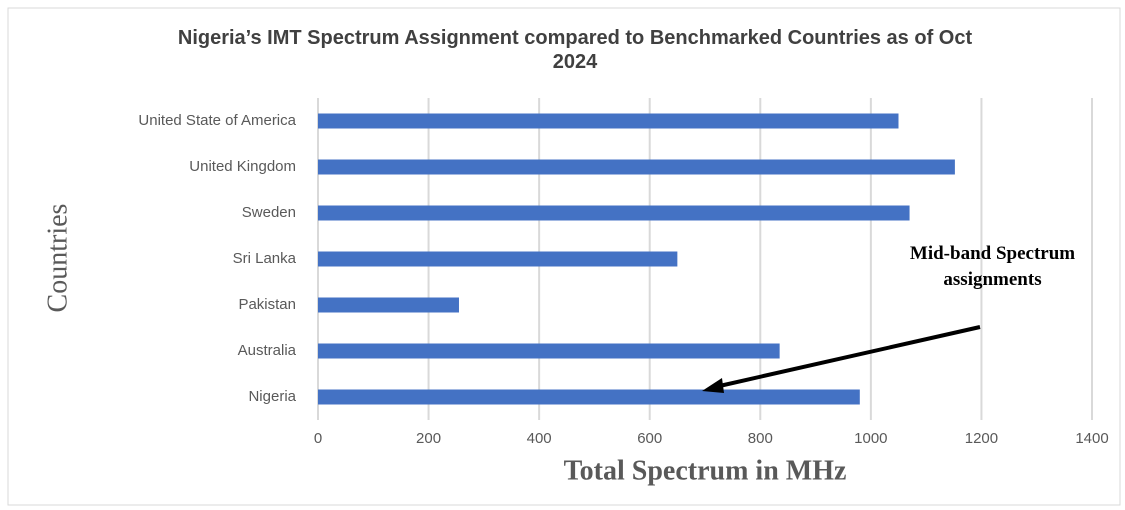 This screenshot has width=1125, height=510. What do you see at coordinates (428, 438) in the screenshot?
I see `x-tick-label: 200` at bounding box center [428, 438].